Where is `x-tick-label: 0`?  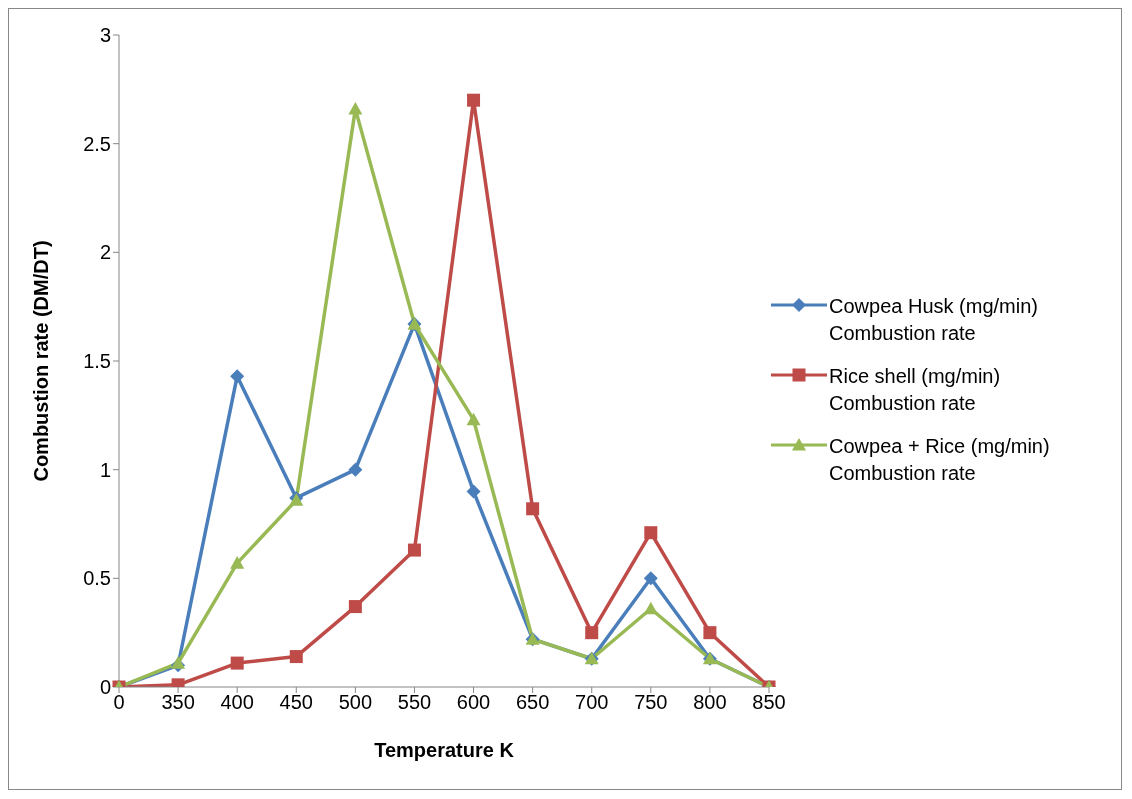
x-tick-label: 0 is located at coordinates (119, 702).